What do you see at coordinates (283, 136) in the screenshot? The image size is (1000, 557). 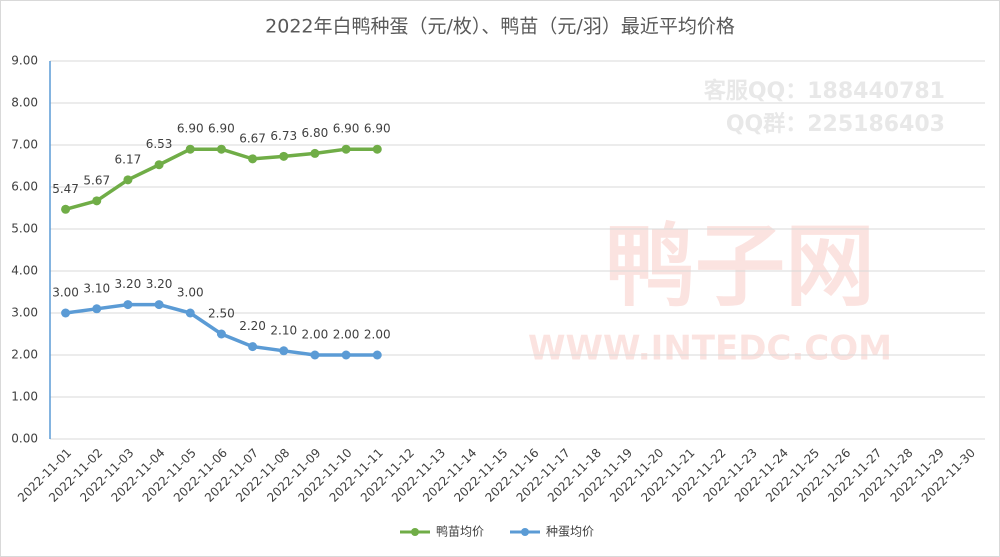 I see `data-label: 6.73` at bounding box center [283, 136].